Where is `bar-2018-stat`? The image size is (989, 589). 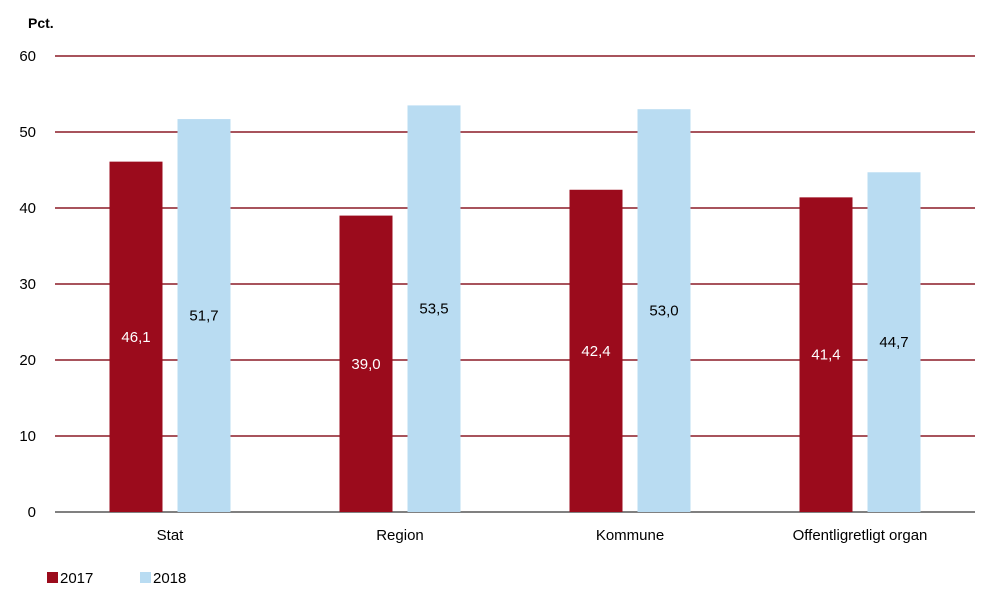 bar-2018-stat is located at coordinates (204, 315).